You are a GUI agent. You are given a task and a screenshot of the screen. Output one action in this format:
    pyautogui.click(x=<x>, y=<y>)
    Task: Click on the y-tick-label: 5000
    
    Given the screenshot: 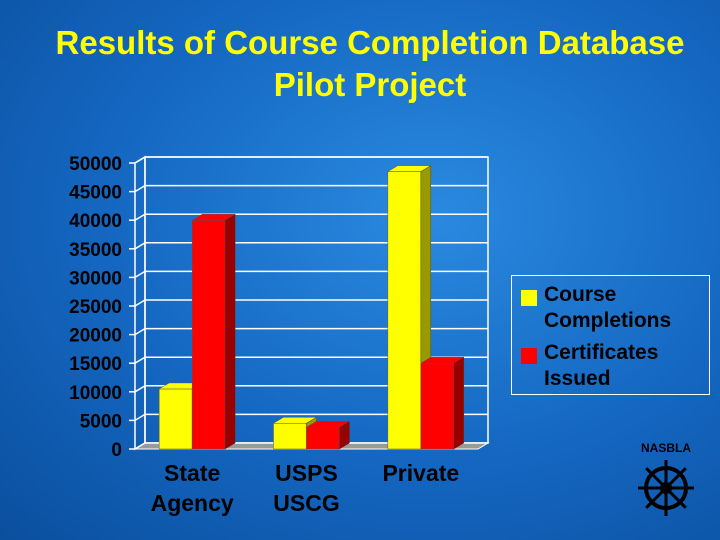 What is the action you would take?
    pyautogui.click(x=101, y=421)
    